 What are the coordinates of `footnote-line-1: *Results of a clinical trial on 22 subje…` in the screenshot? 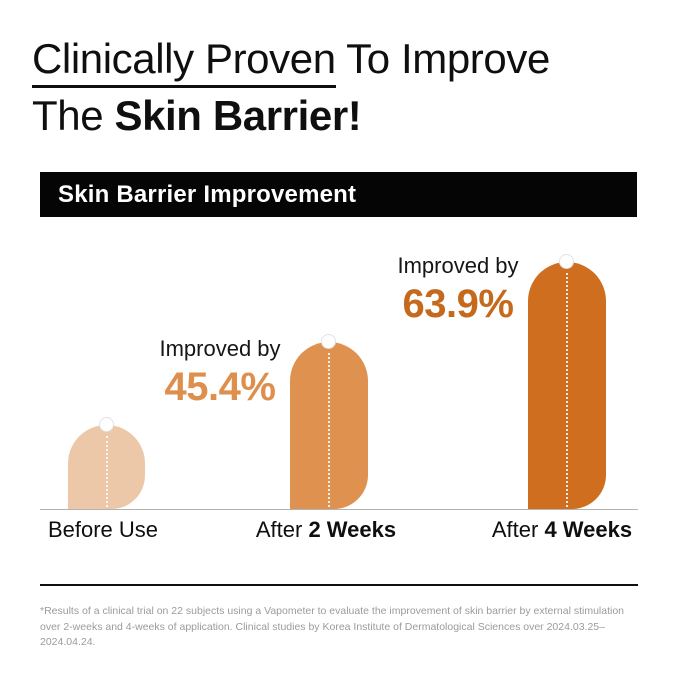 It's located at (332, 611).